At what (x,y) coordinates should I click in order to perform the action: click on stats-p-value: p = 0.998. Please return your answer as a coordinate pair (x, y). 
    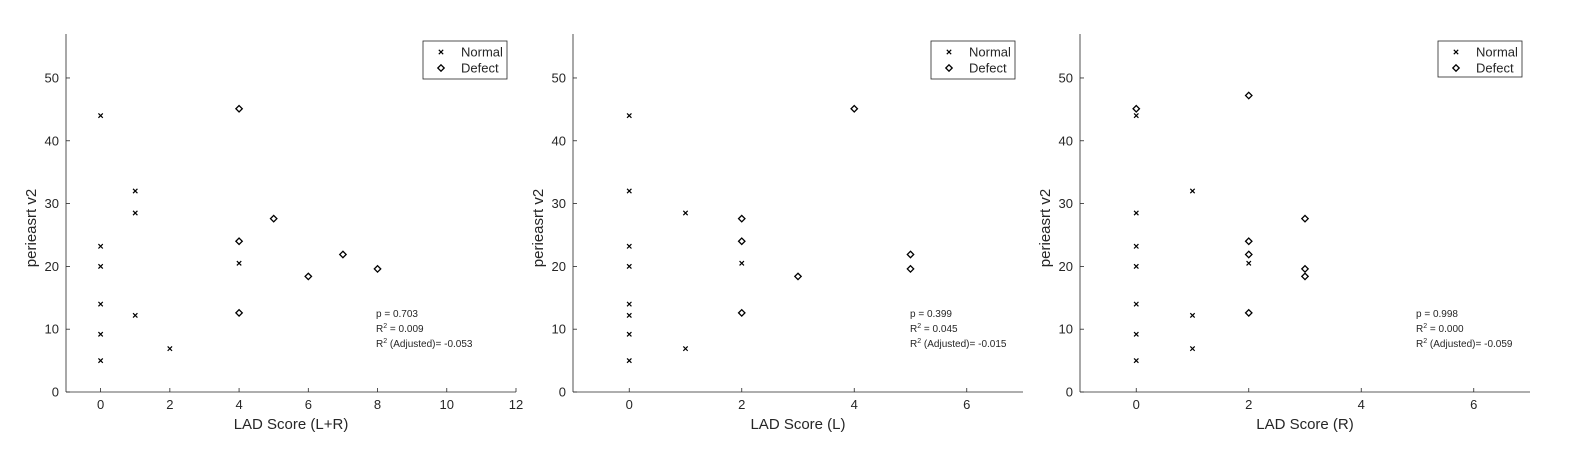
    Looking at the image, I should click on (1437, 314).